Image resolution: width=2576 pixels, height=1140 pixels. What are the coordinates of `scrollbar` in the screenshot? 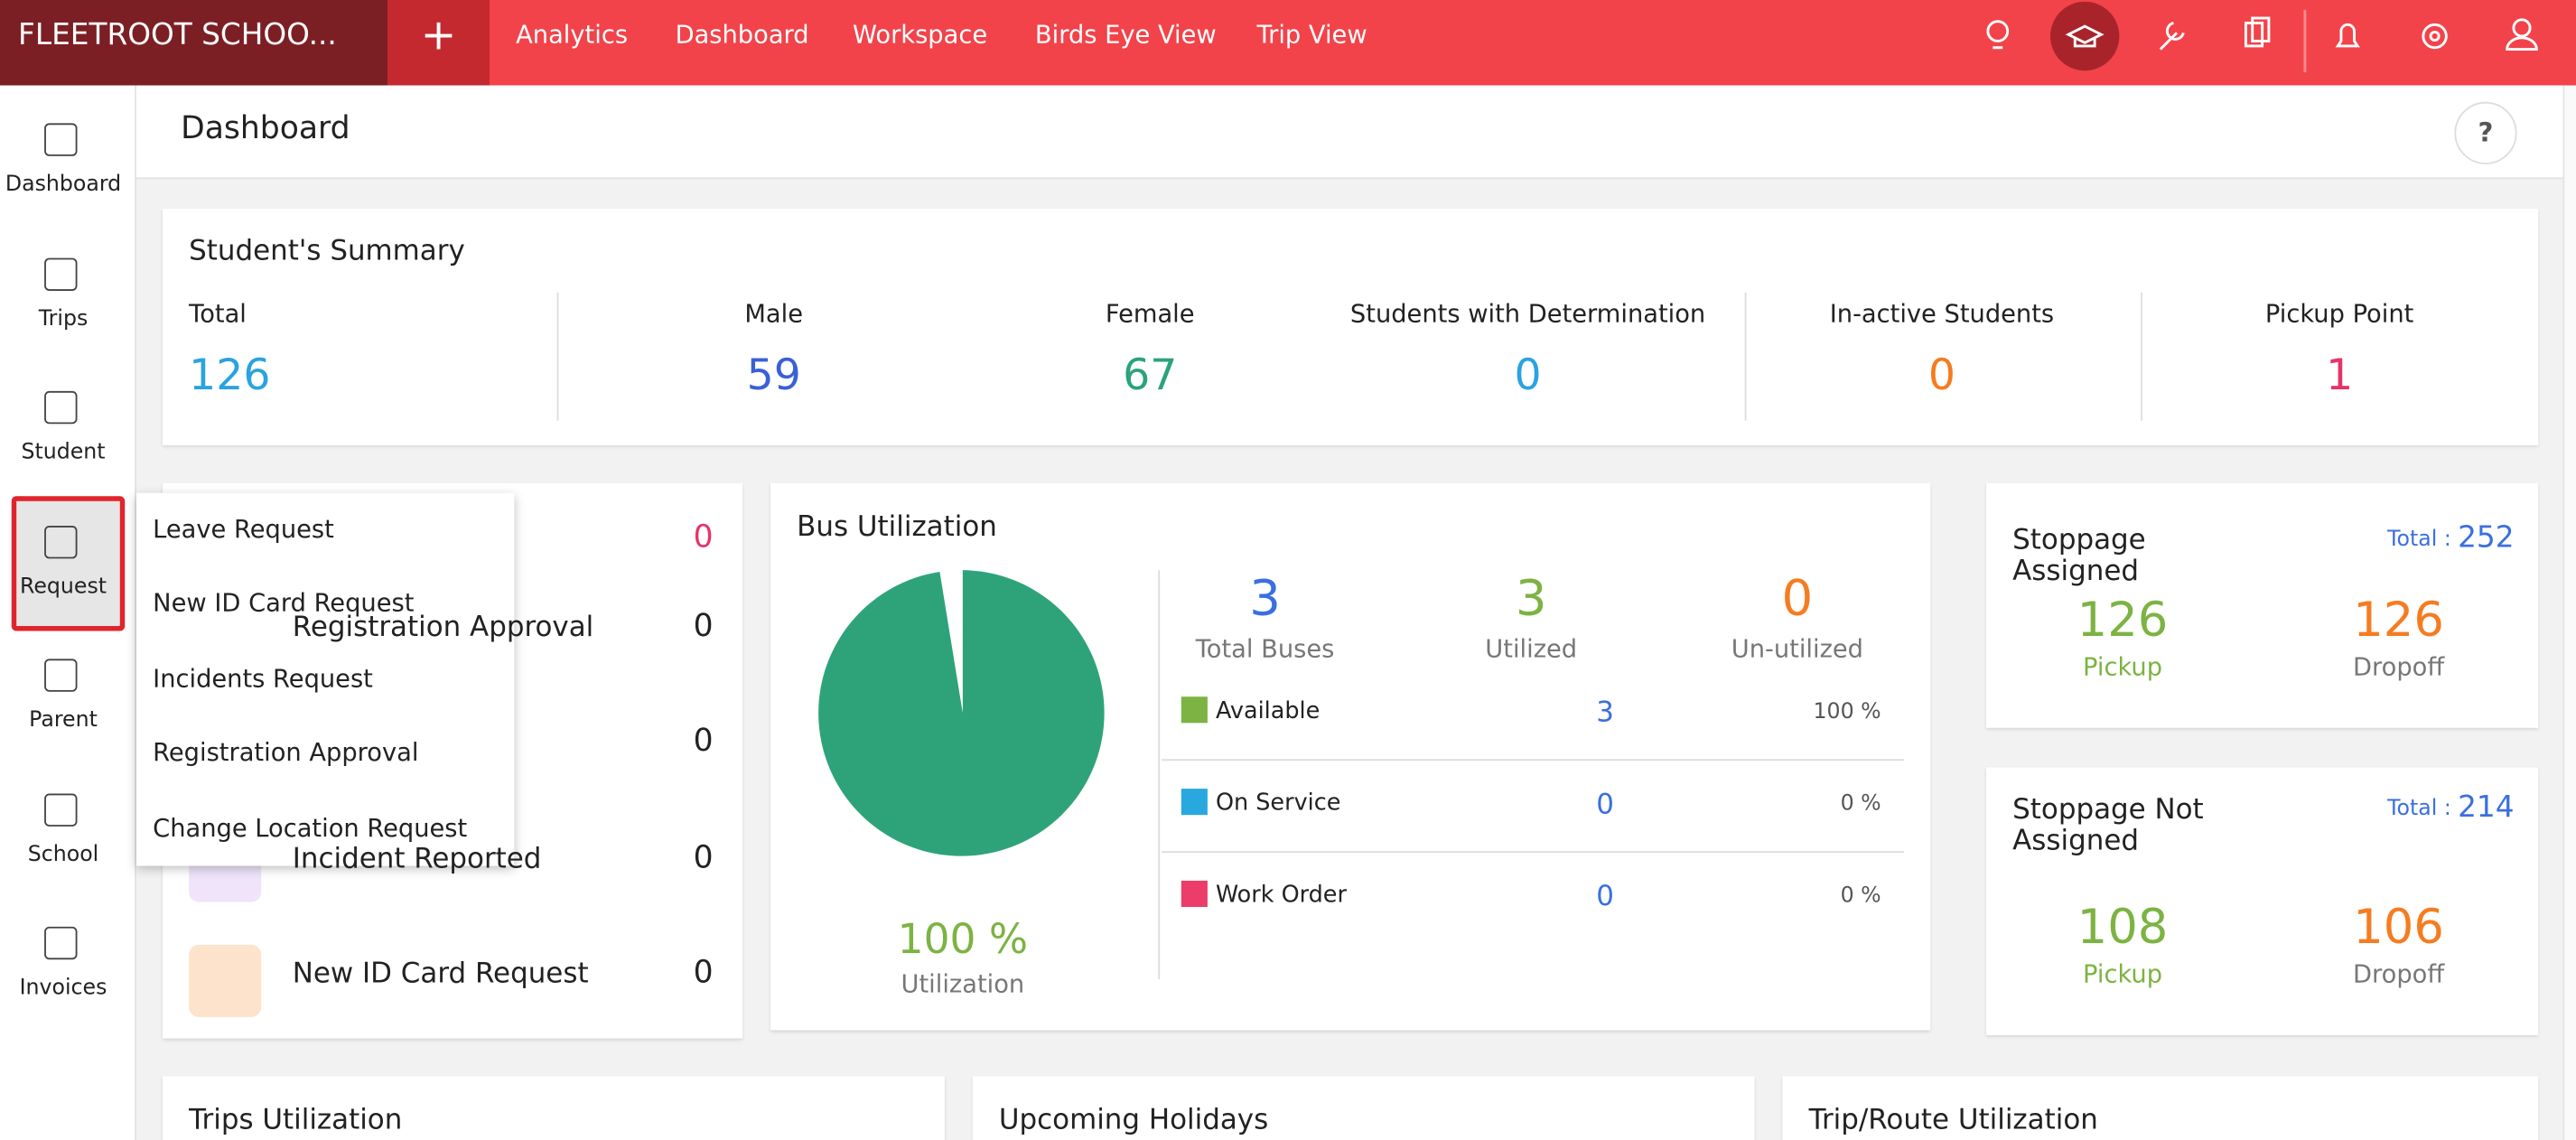 It's located at (2569, 613).